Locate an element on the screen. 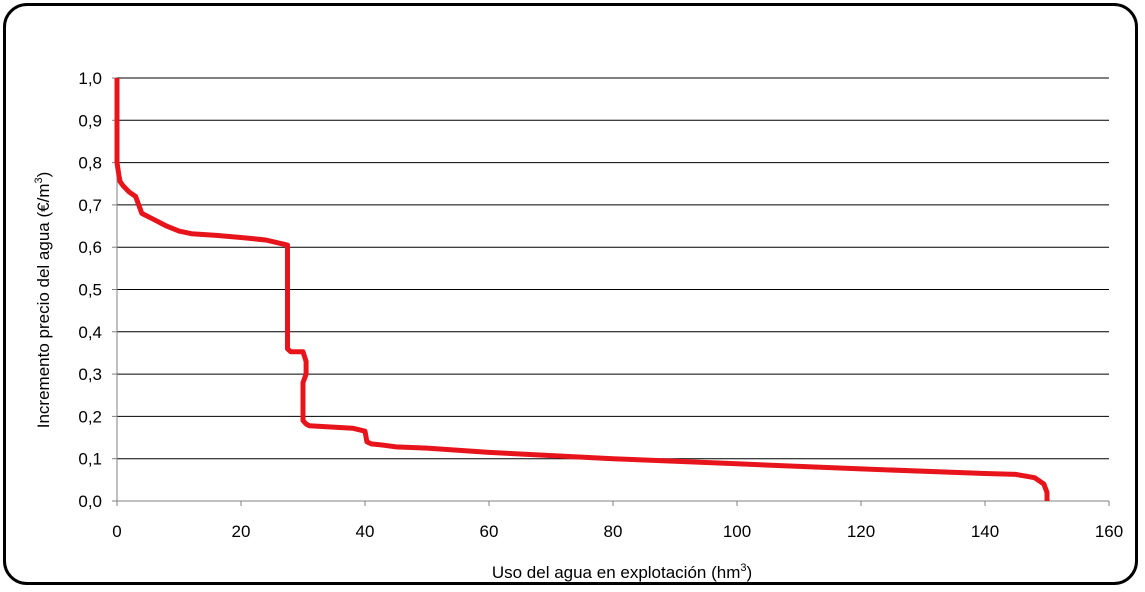  y-tick-label: 0,5 is located at coordinates (90, 290).